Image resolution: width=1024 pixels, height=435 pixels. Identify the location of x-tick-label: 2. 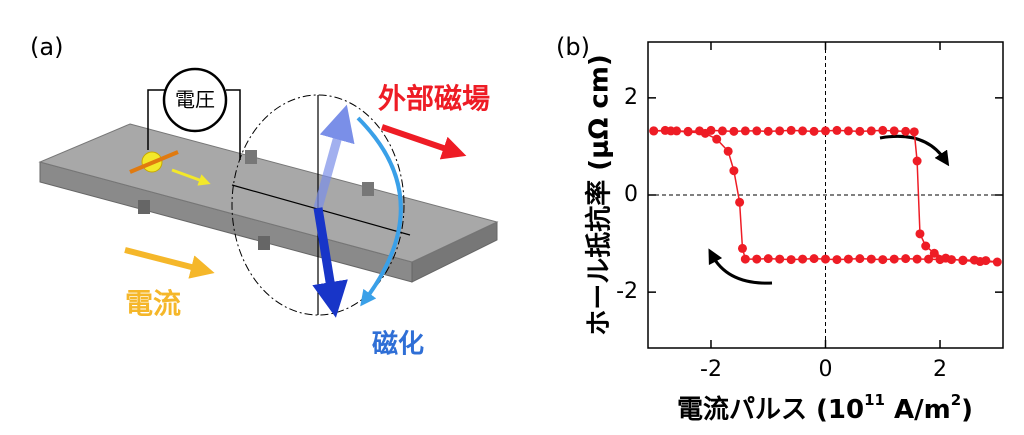
(940, 369).